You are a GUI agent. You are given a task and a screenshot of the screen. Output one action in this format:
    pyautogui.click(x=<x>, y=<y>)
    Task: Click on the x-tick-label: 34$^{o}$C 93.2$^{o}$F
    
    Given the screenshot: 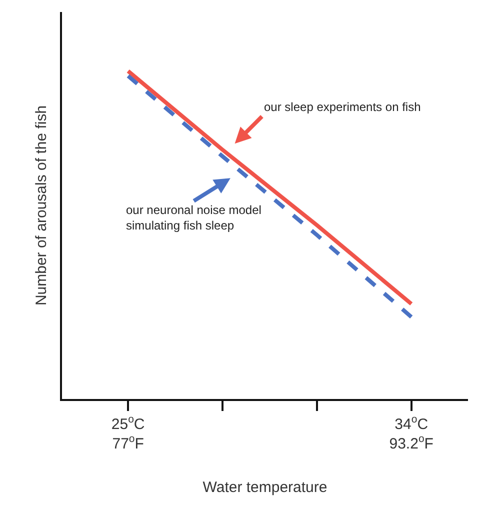 What is the action you would take?
    pyautogui.click(x=411, y=433)
    